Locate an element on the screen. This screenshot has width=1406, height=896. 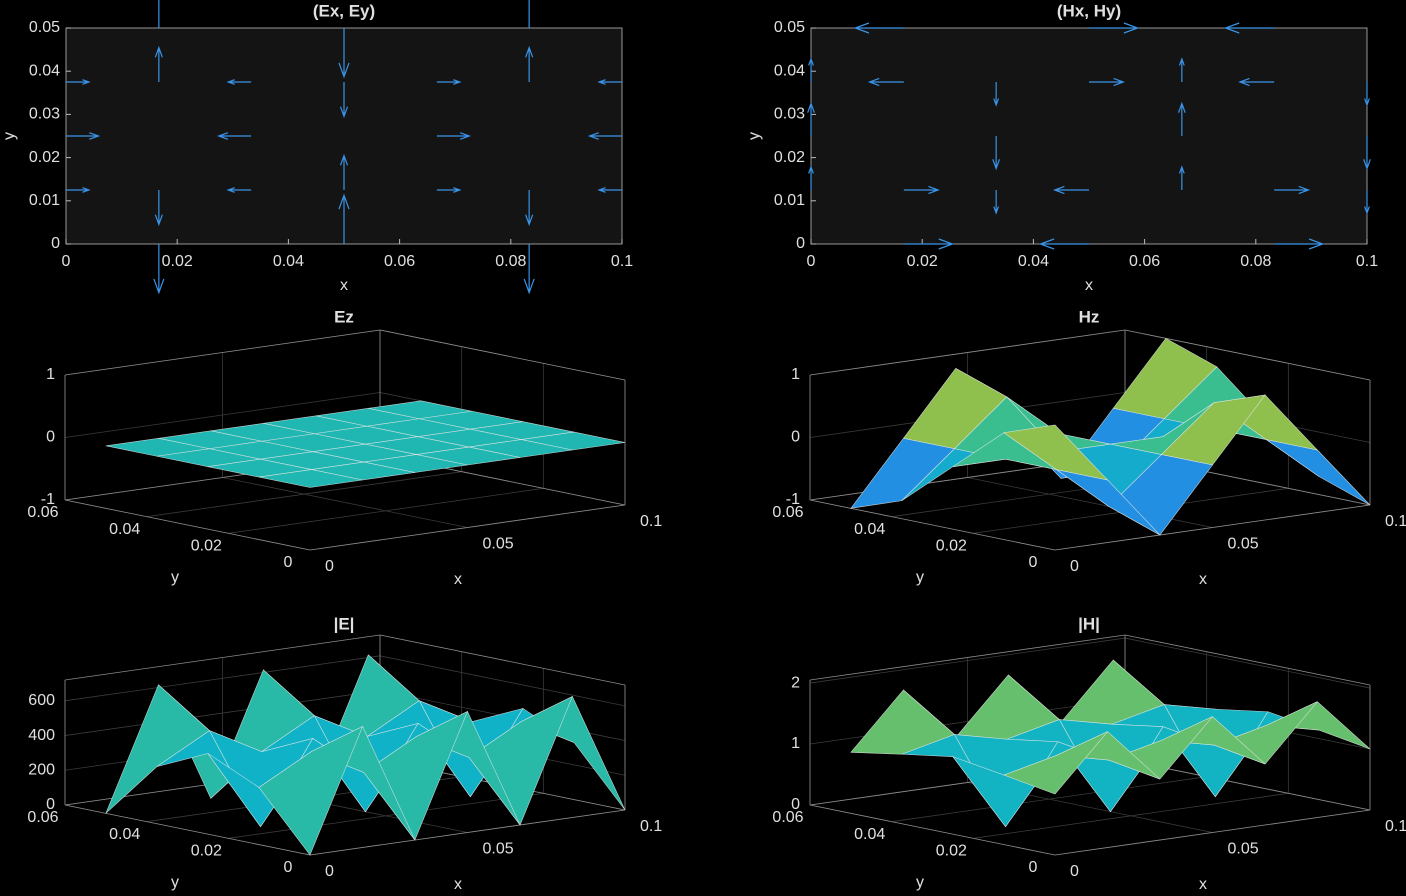
chart-title: (Ex, Ey) is located at coordinates (344, 10).